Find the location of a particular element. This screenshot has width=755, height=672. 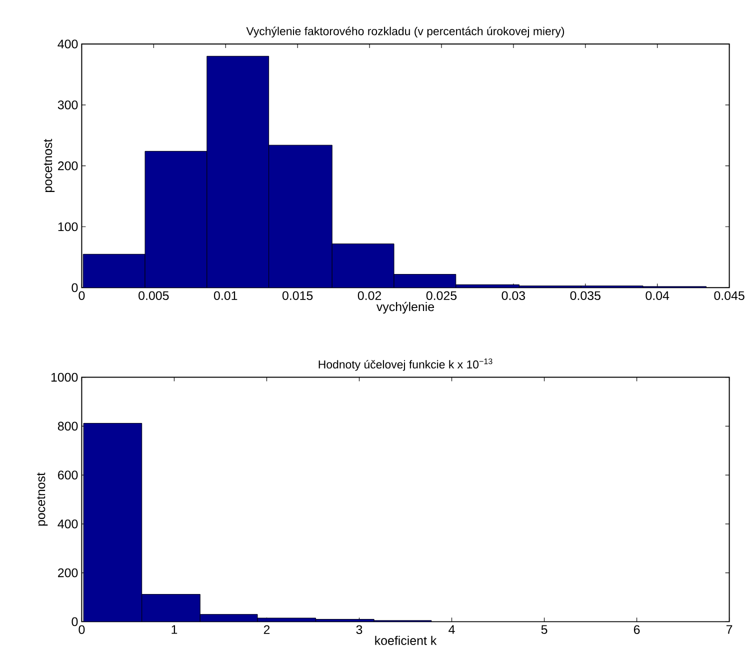

x-axis-title: koeficient k is located at coordinates (406, 641).